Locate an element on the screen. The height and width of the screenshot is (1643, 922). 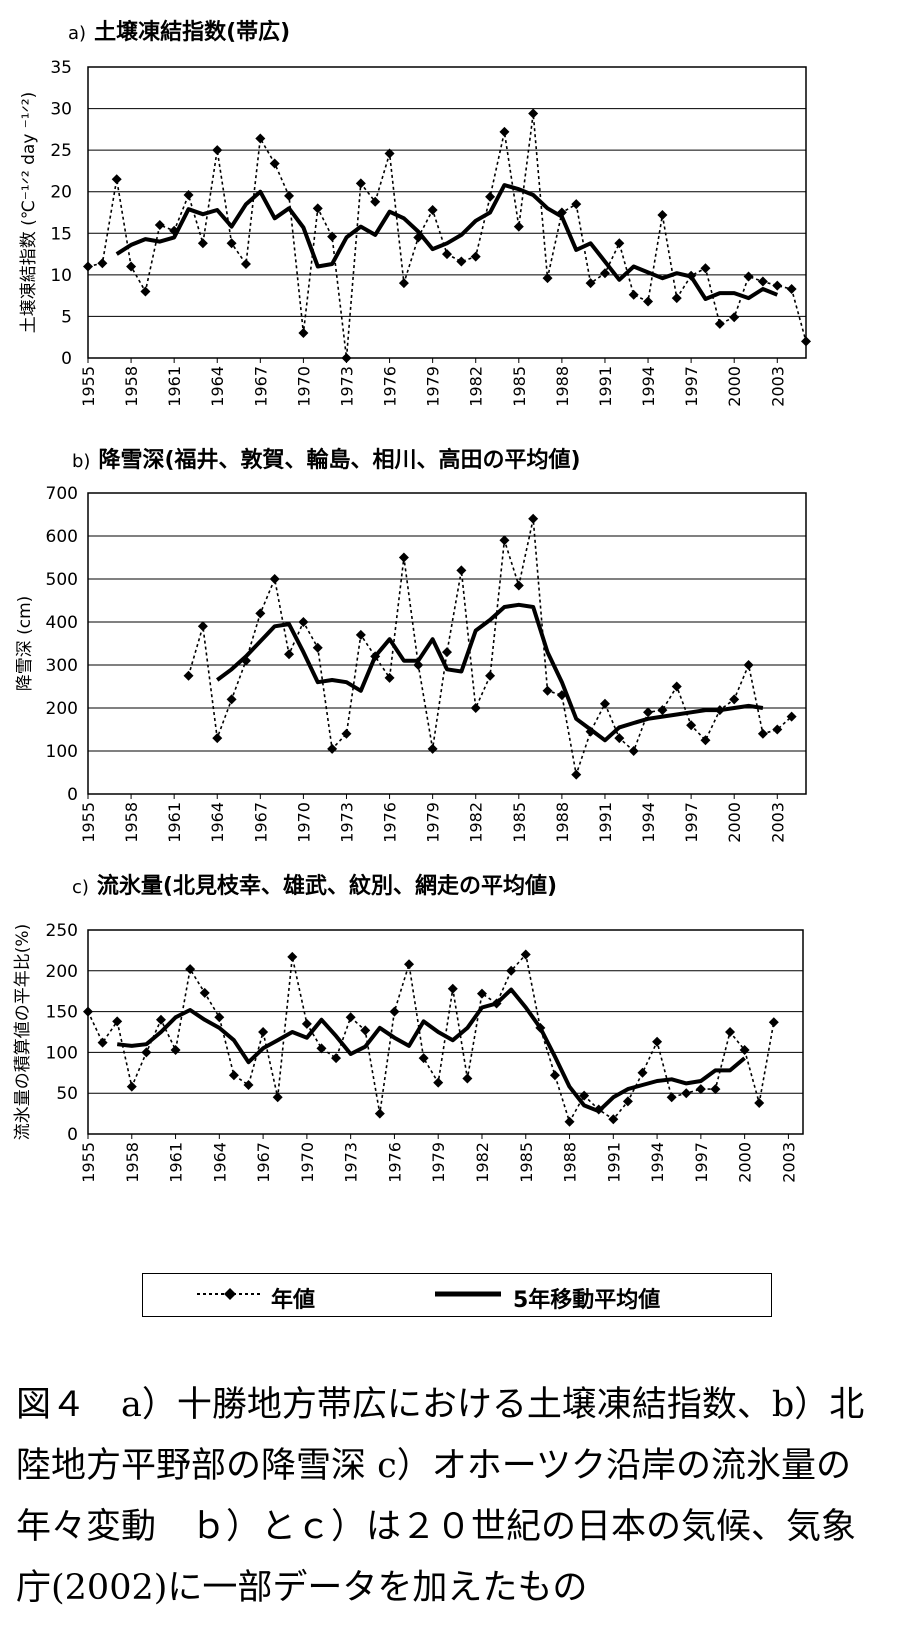
c-xtick-label: 1976 is located at coordinates (394, 1162).